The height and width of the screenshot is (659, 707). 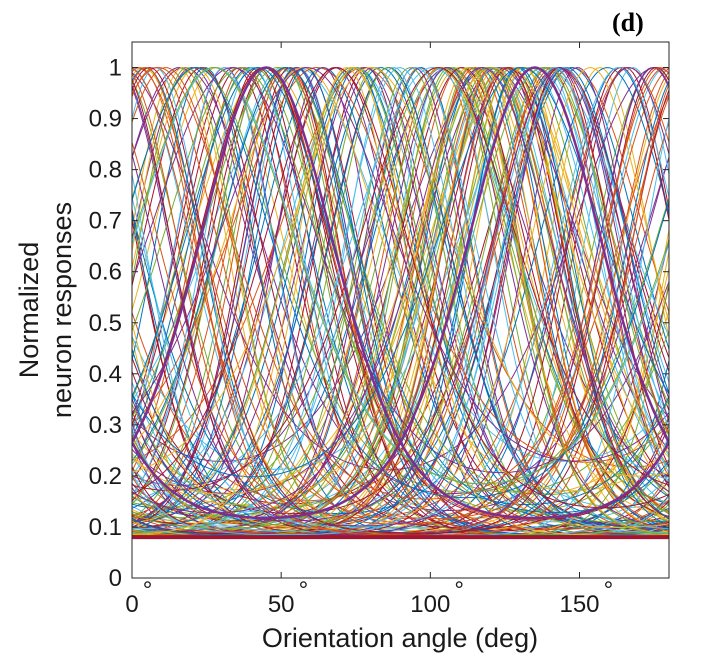 What do you see at coordinates (628, 22) in the screenshot?
I see `panel-label: (d)` at bounding box center [628, 22].